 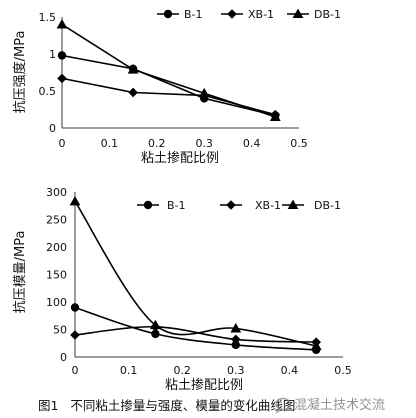 I want to click on y-tick-label: 300, so click(x=56, y=192).